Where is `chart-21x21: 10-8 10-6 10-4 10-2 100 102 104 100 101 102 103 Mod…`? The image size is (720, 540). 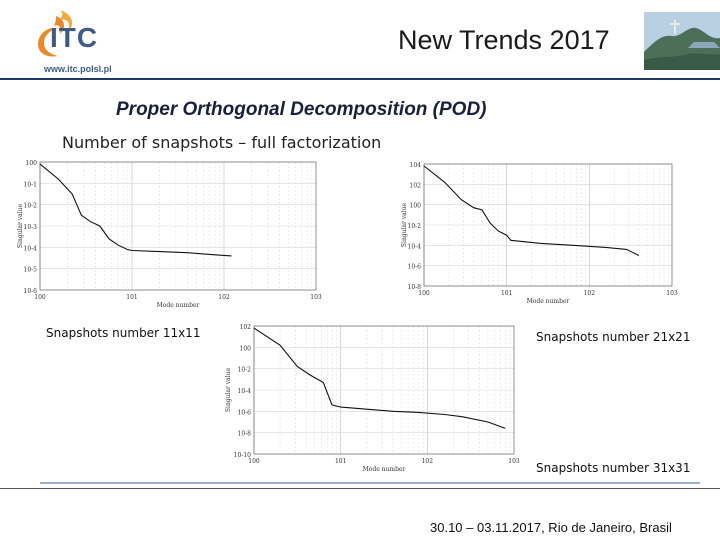
chart-21x21: 10-8 10-6 10-4 10-2 100 102 104 100 101 102 103 Mod… is located at coordinates (539, 233).